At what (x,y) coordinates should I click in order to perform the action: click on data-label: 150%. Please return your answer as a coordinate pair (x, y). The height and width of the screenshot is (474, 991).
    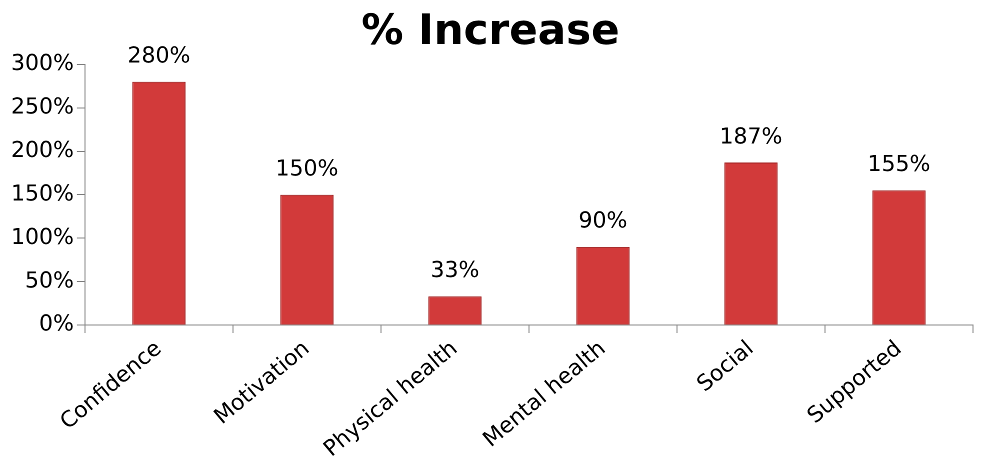
    Looking at the image, I should click on (306, 169).